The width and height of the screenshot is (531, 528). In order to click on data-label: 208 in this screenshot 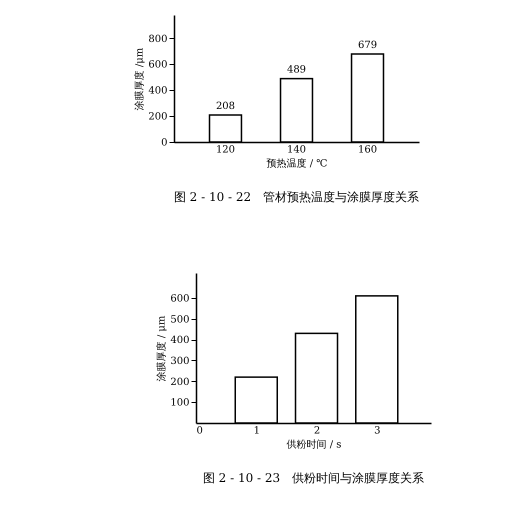, I will do `click(226, 106)`.